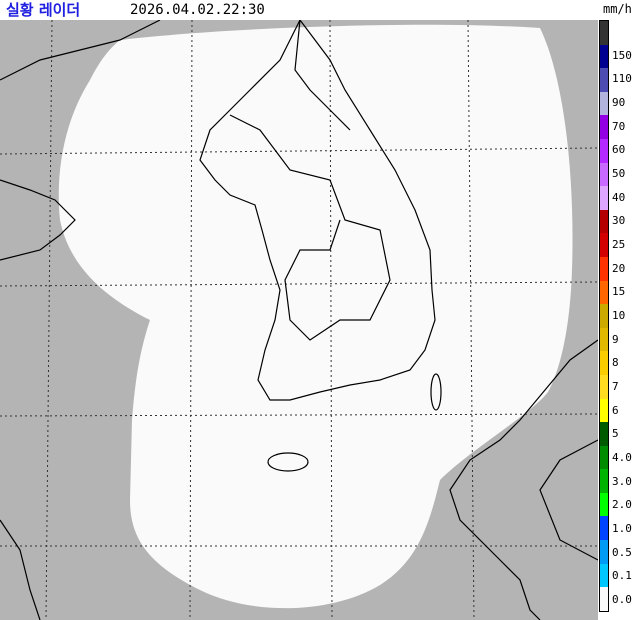 The image size is (635, 620). Describe the element at coordinates (619, 315) in the screenshot. I see `legend-label: 10` at that location.